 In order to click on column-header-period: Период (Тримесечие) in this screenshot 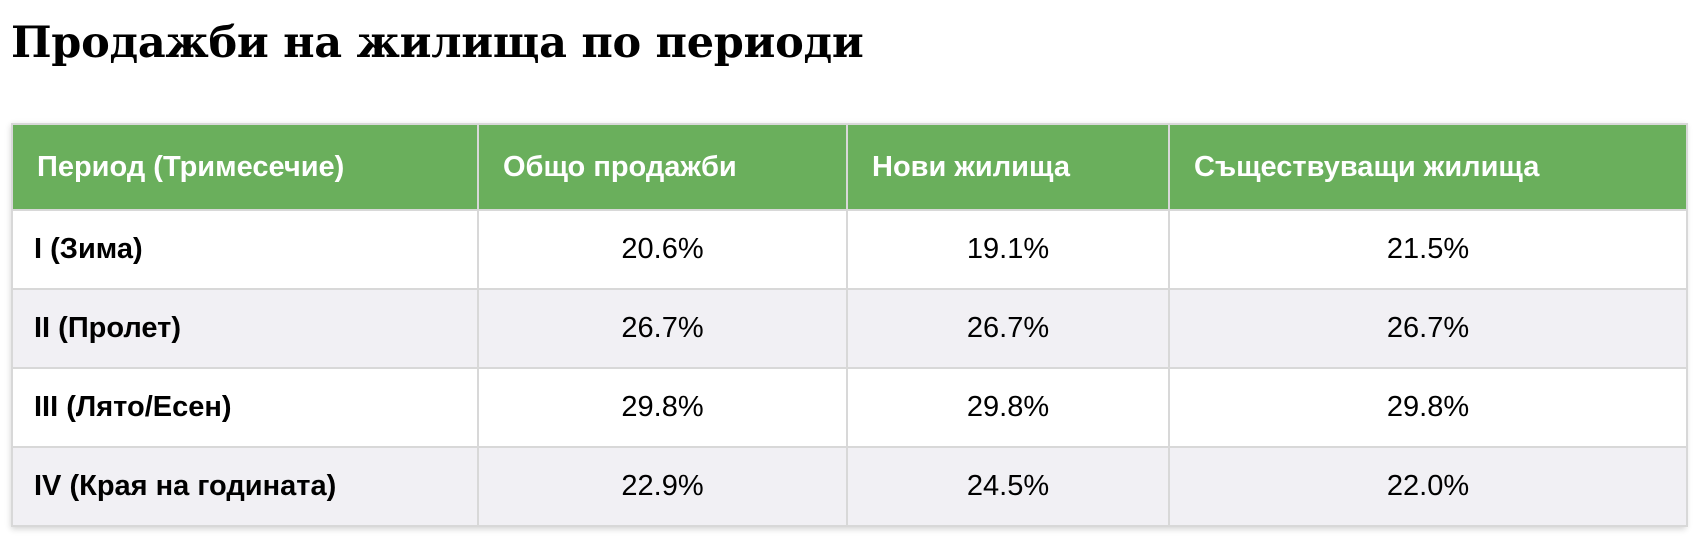, I will do `click(245, 167)`.